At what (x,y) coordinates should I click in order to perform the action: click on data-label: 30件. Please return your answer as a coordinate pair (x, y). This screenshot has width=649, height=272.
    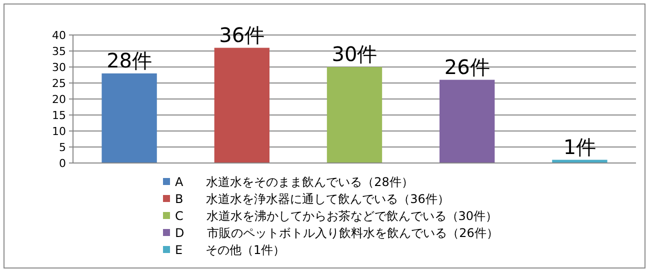
    Looking at the image, I should click on (355, 54).